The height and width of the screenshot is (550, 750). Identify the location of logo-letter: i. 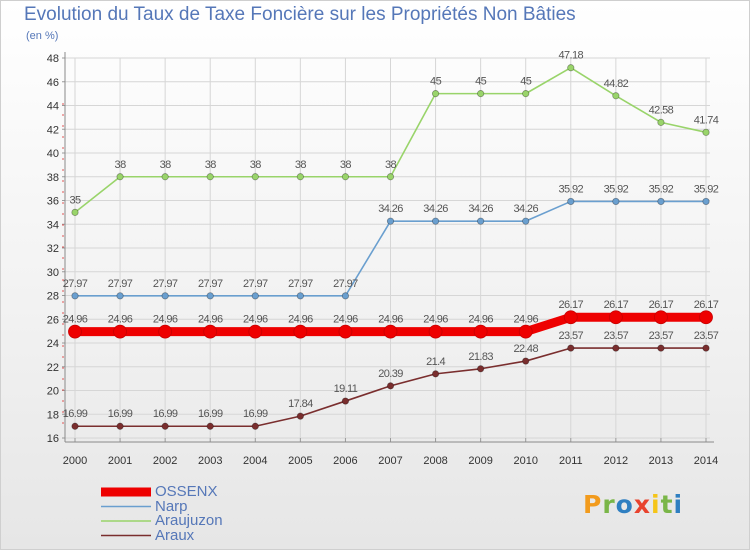
(678, 504).